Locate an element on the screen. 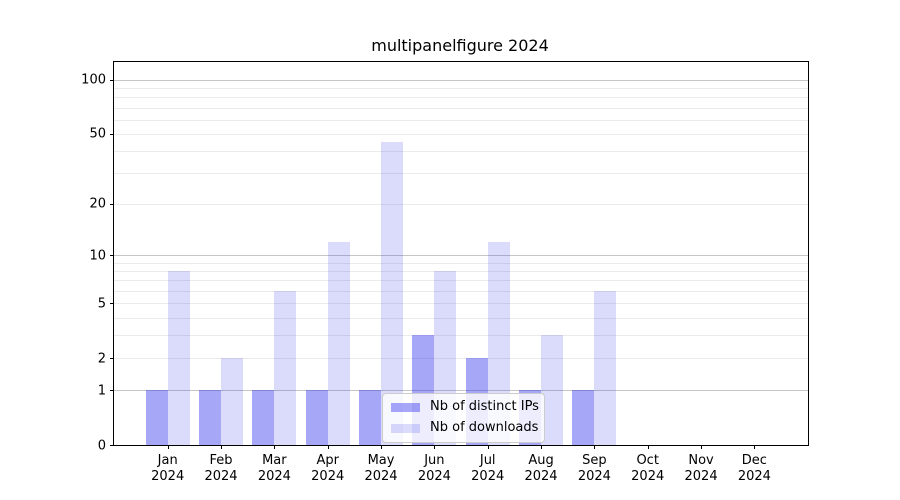  y-tick-label: 20 is located at coordinates (97, 204).